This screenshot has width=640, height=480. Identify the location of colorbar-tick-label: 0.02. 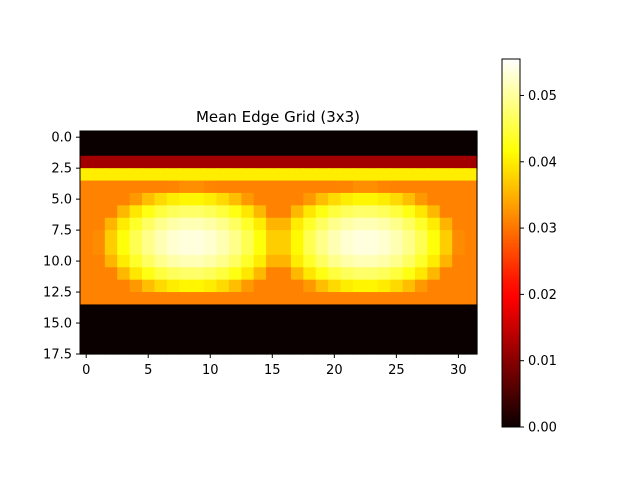
(542, 295).